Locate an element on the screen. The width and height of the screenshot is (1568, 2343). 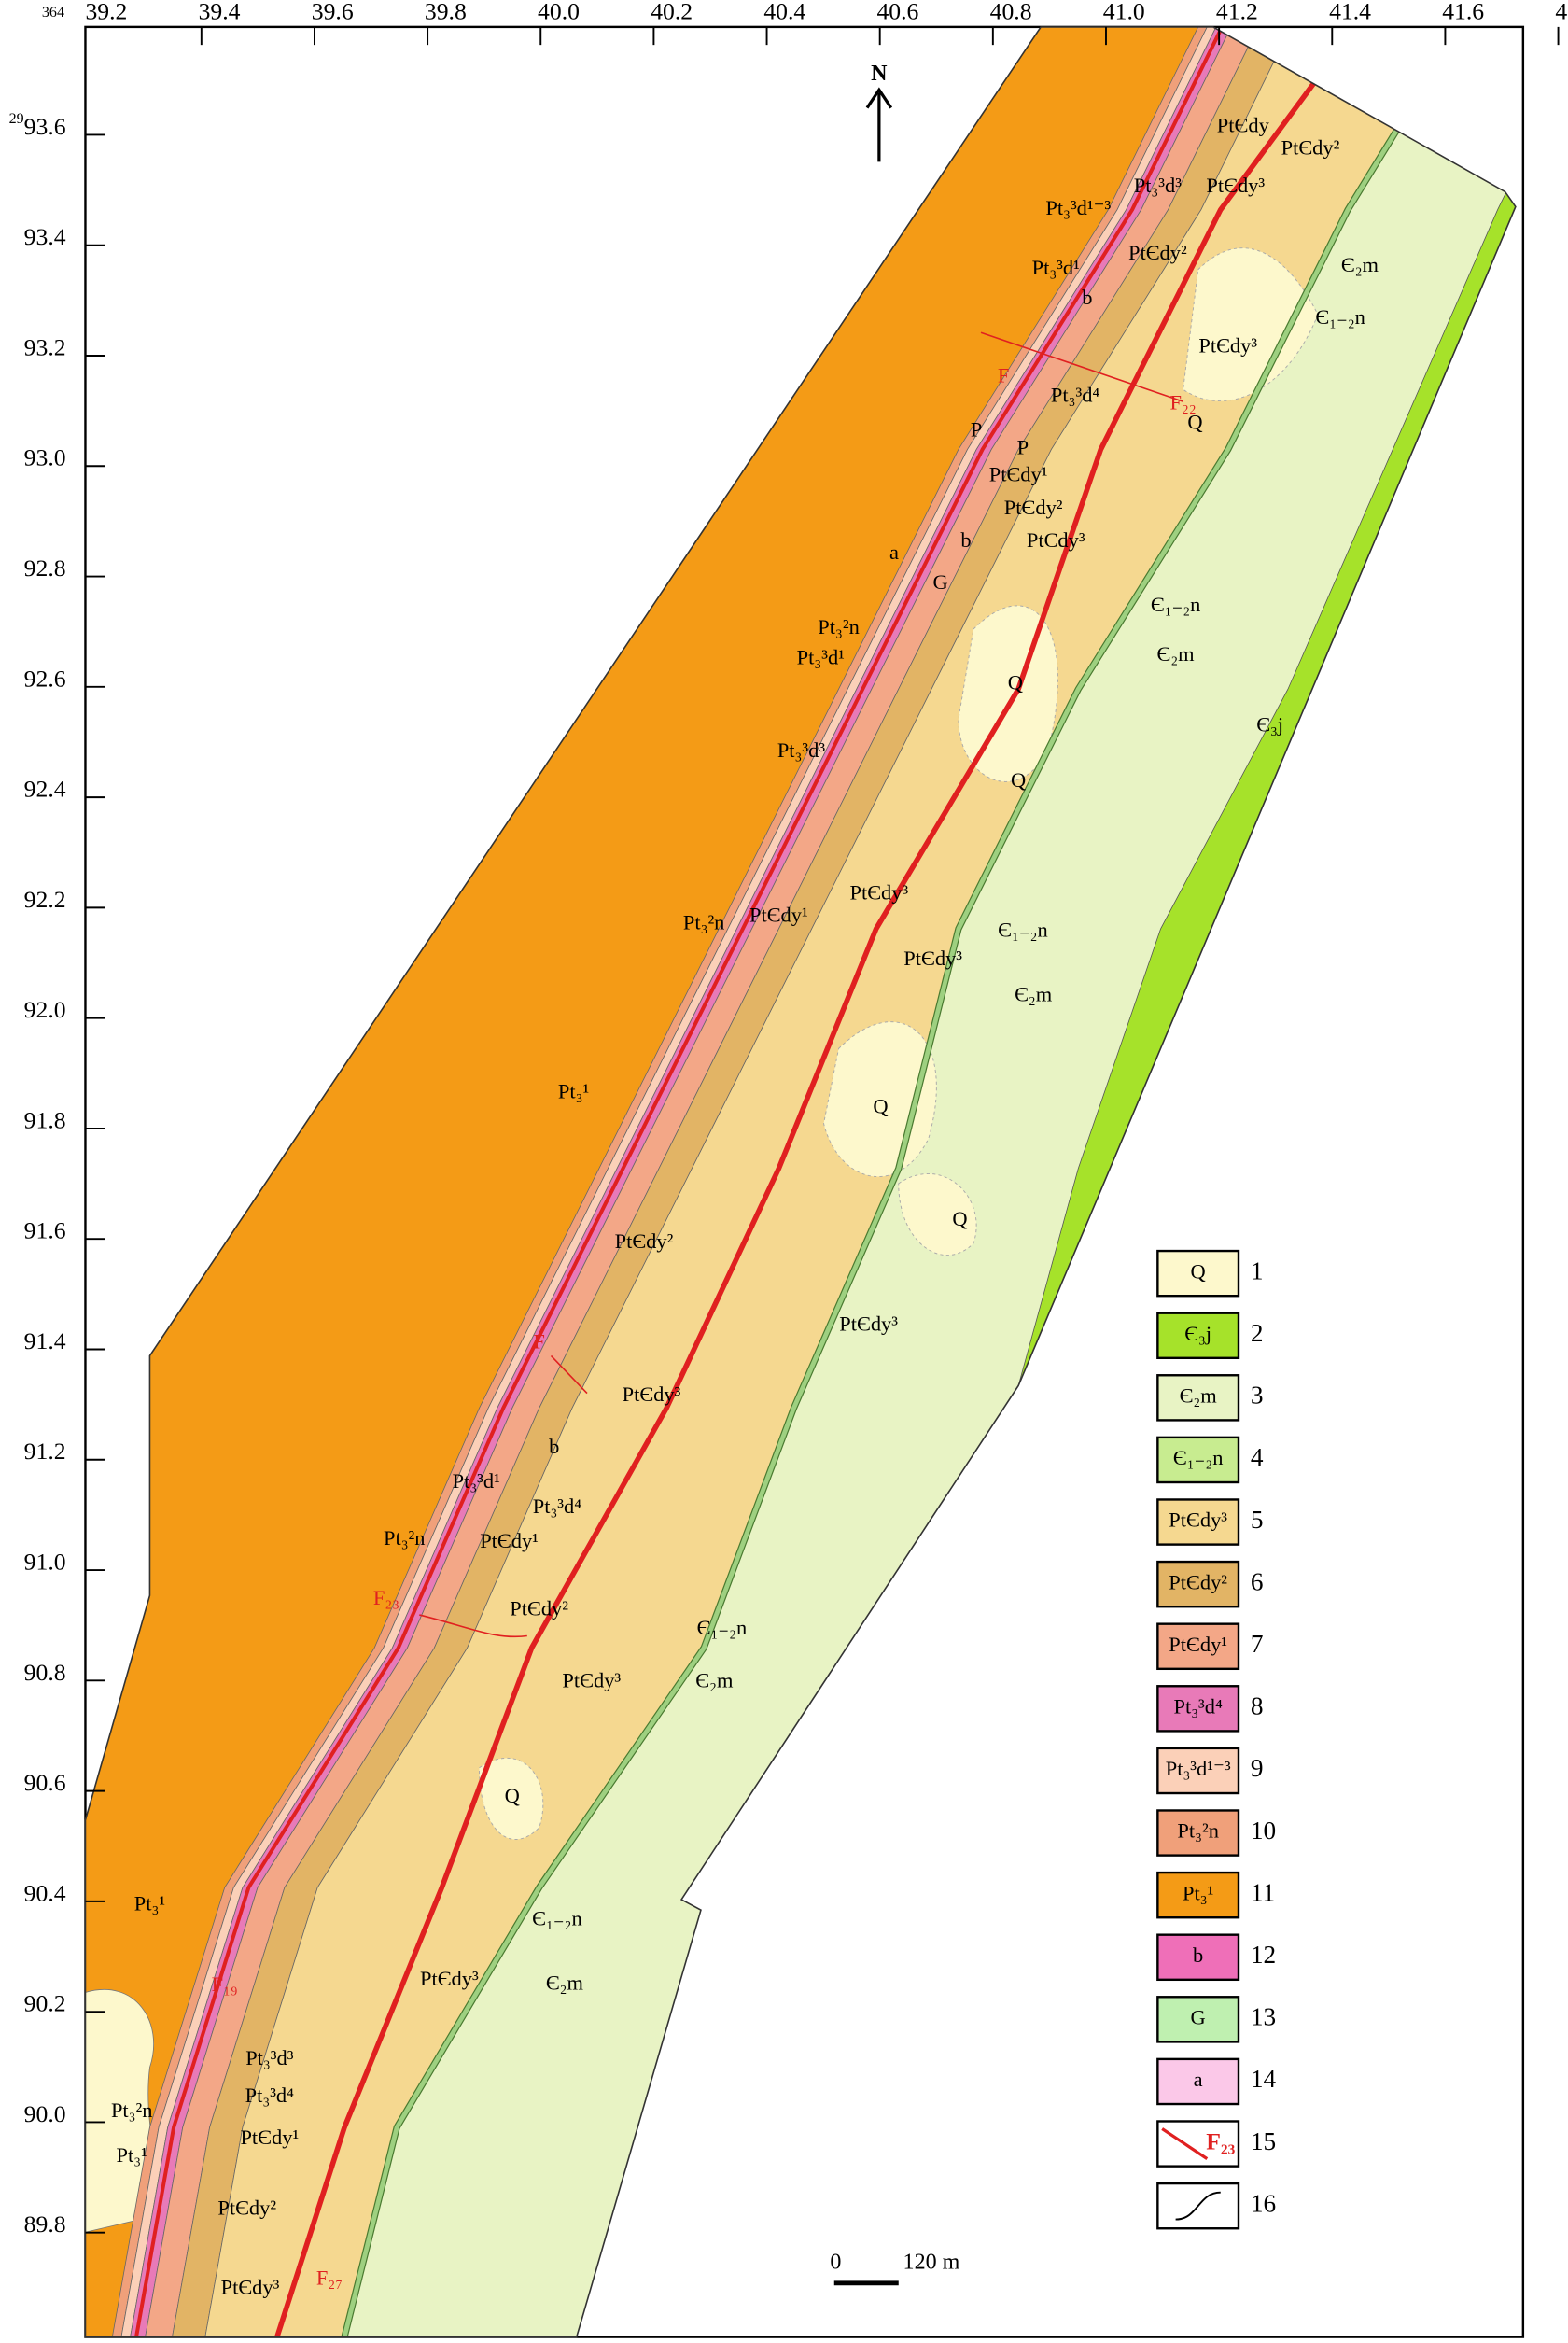
x-tick-label: 41.6 is located at coordinates (1463, 12).